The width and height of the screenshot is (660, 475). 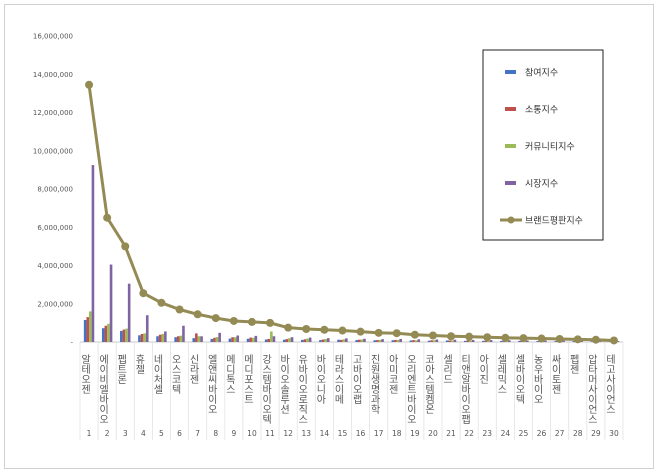 I want to click on rank-number: 28, so click(x=578, y=433).